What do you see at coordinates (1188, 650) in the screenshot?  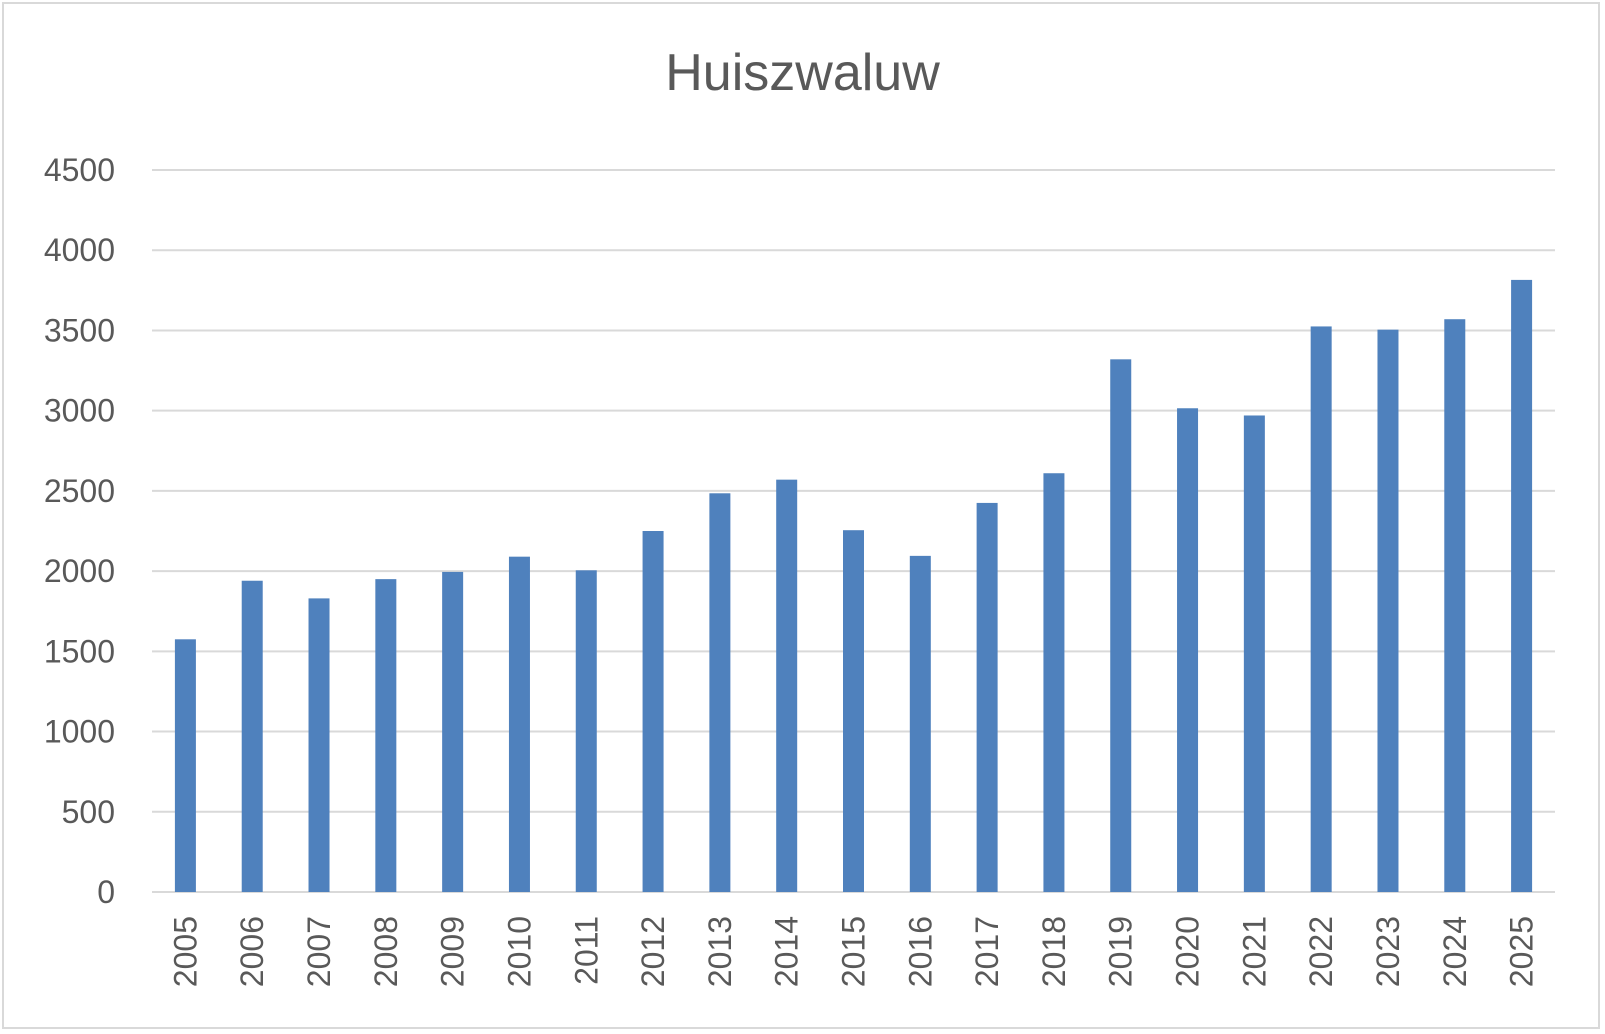 I see `bar-2020` at bounding box center [1188, 650].